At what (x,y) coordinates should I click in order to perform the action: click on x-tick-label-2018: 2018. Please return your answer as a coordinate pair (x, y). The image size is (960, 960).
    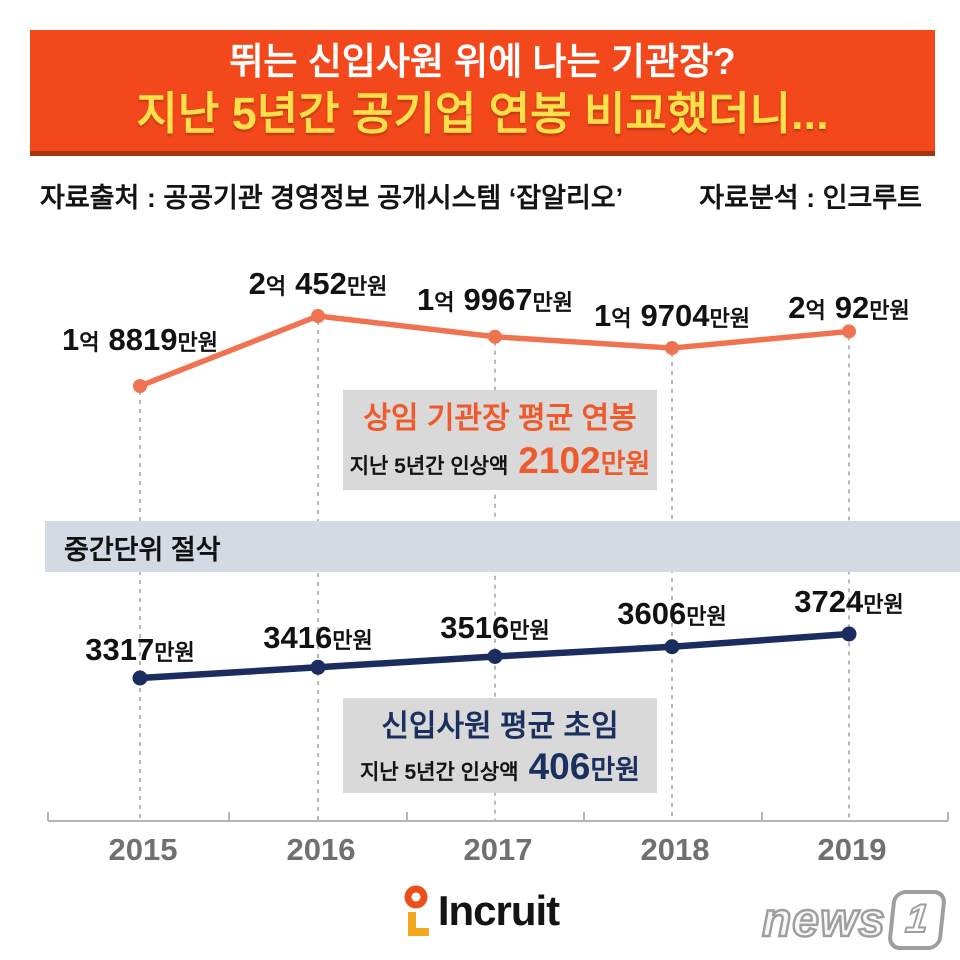
    Looking at the image, I should click on (675, 849).